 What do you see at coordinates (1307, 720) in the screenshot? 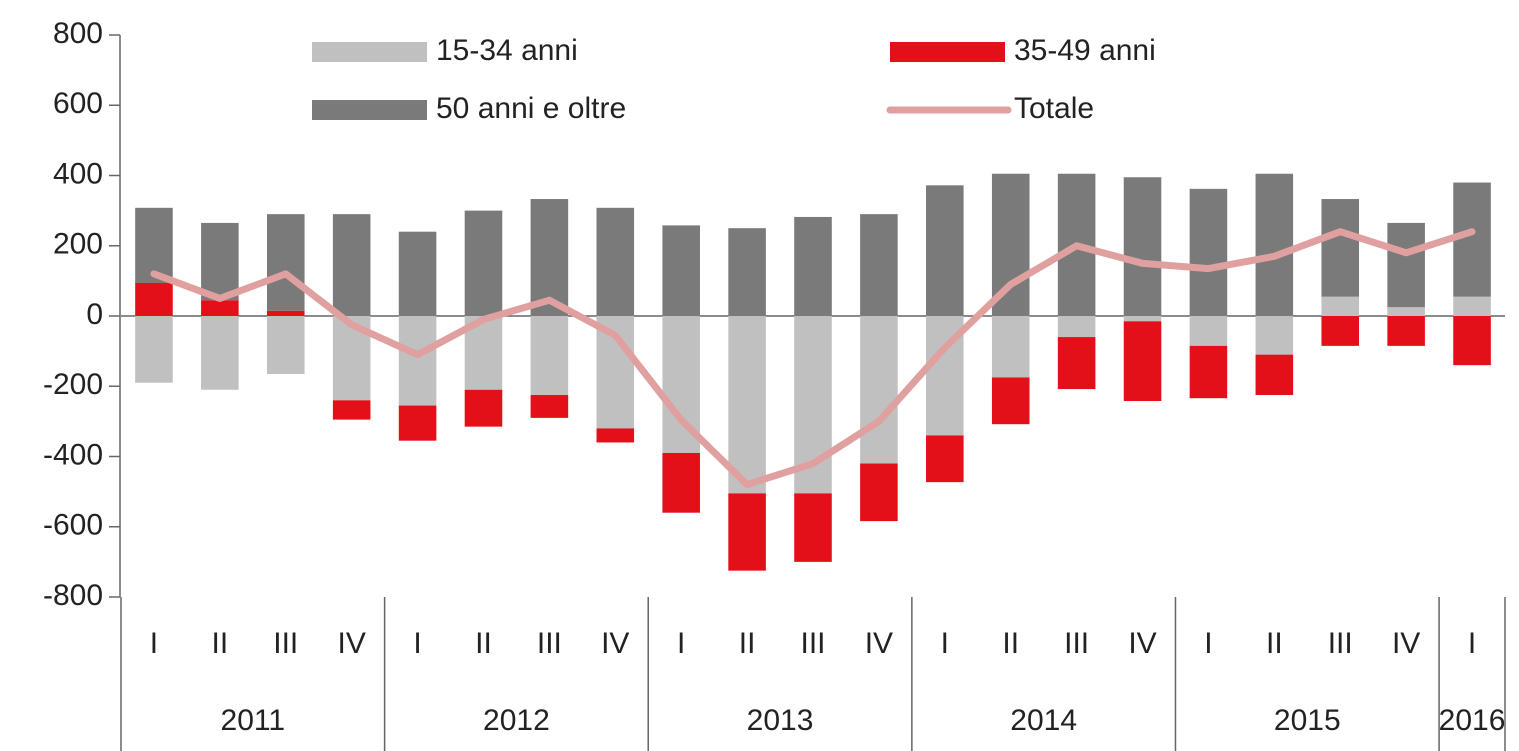
I see `x-group-label: 2015` at bounding box center [1307, 720].